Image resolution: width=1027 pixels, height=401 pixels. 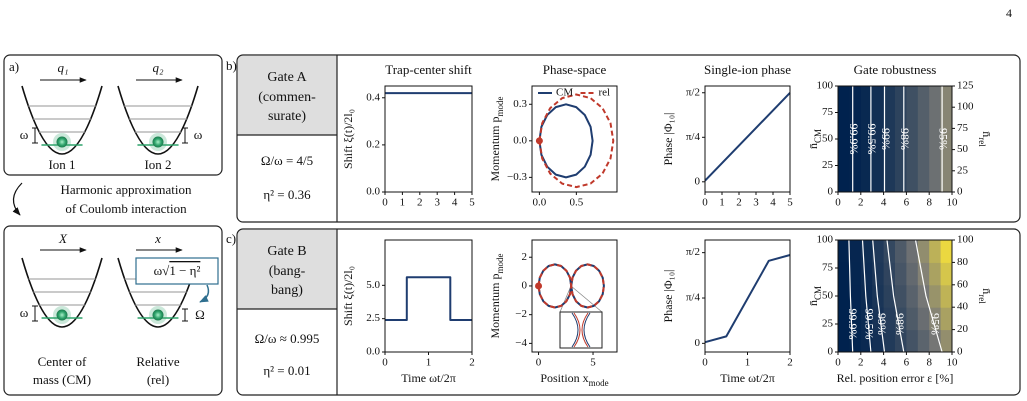 I want to click on chart-title: Trap-center shift, so click(x=428, y=69).